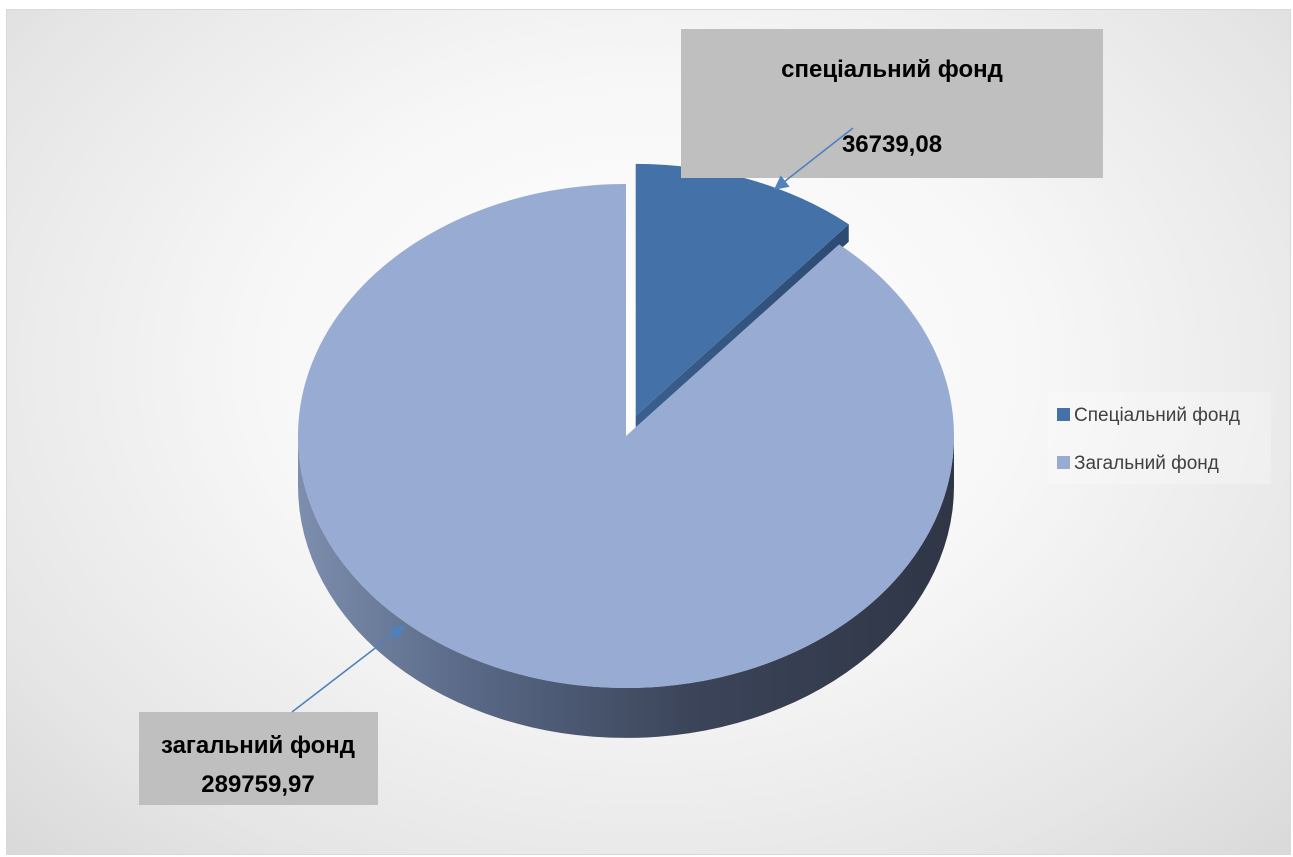 This screenshot has width=1293, height=857. What do you see at coordinates (257, 784) in the screenshot?
I see `data-label-general-value: 289759,97` at bounding box center [257, 784].